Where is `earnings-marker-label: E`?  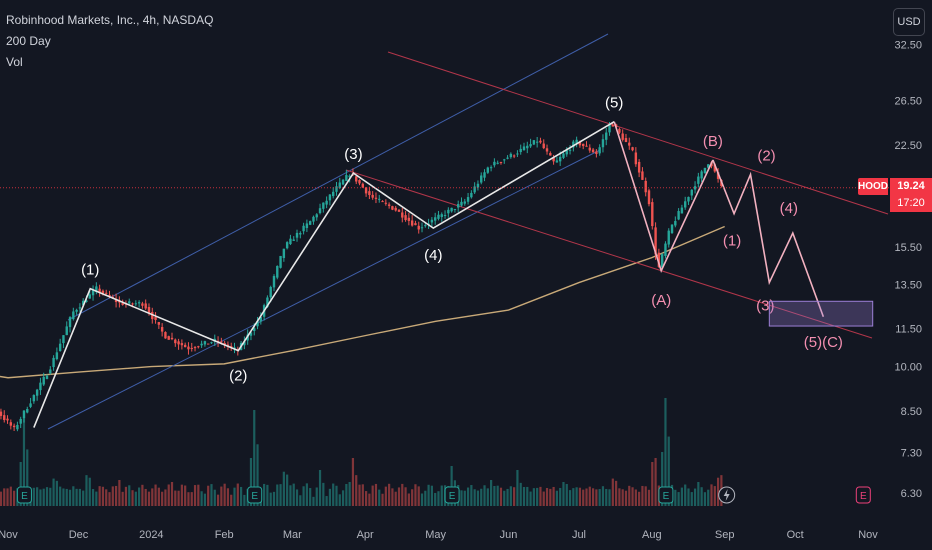
earnings-marker-label: E is located at coordinates (452, 496).